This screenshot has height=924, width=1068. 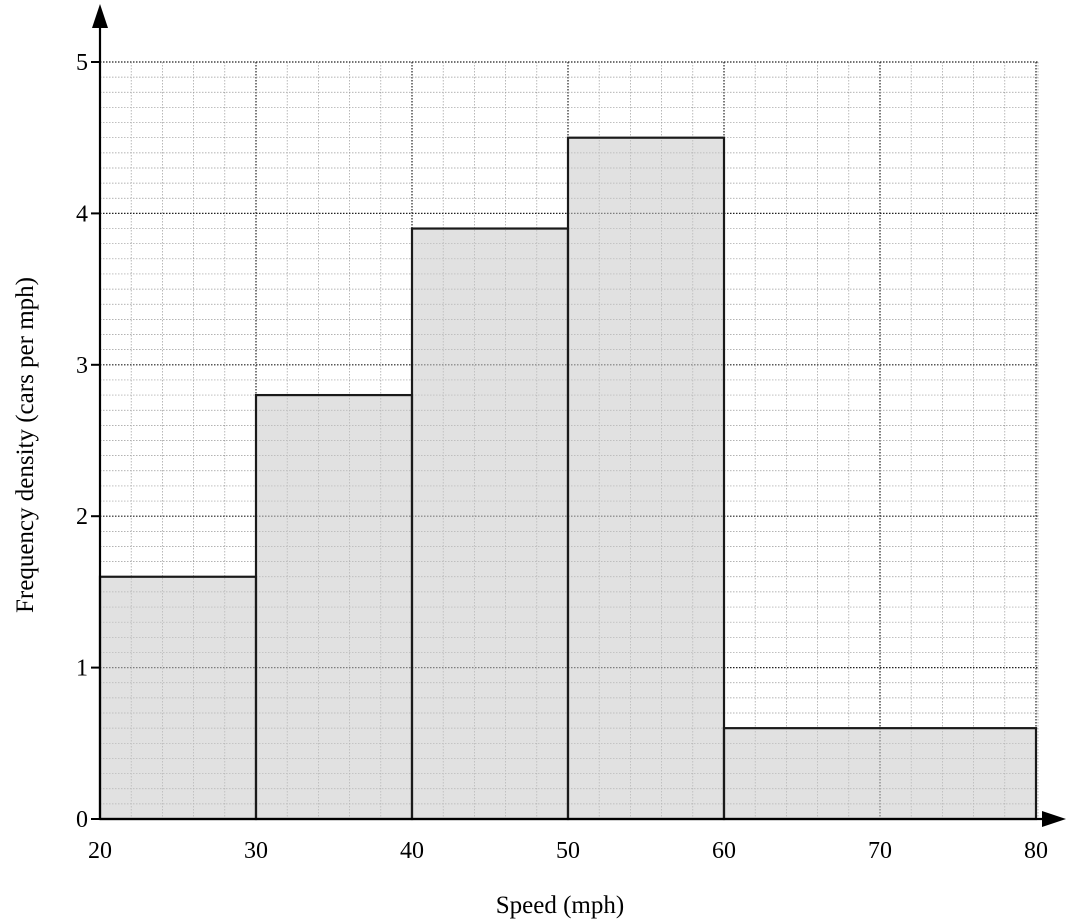 I want to click on x-tick-label: 80, so click(x=1036, y=851).